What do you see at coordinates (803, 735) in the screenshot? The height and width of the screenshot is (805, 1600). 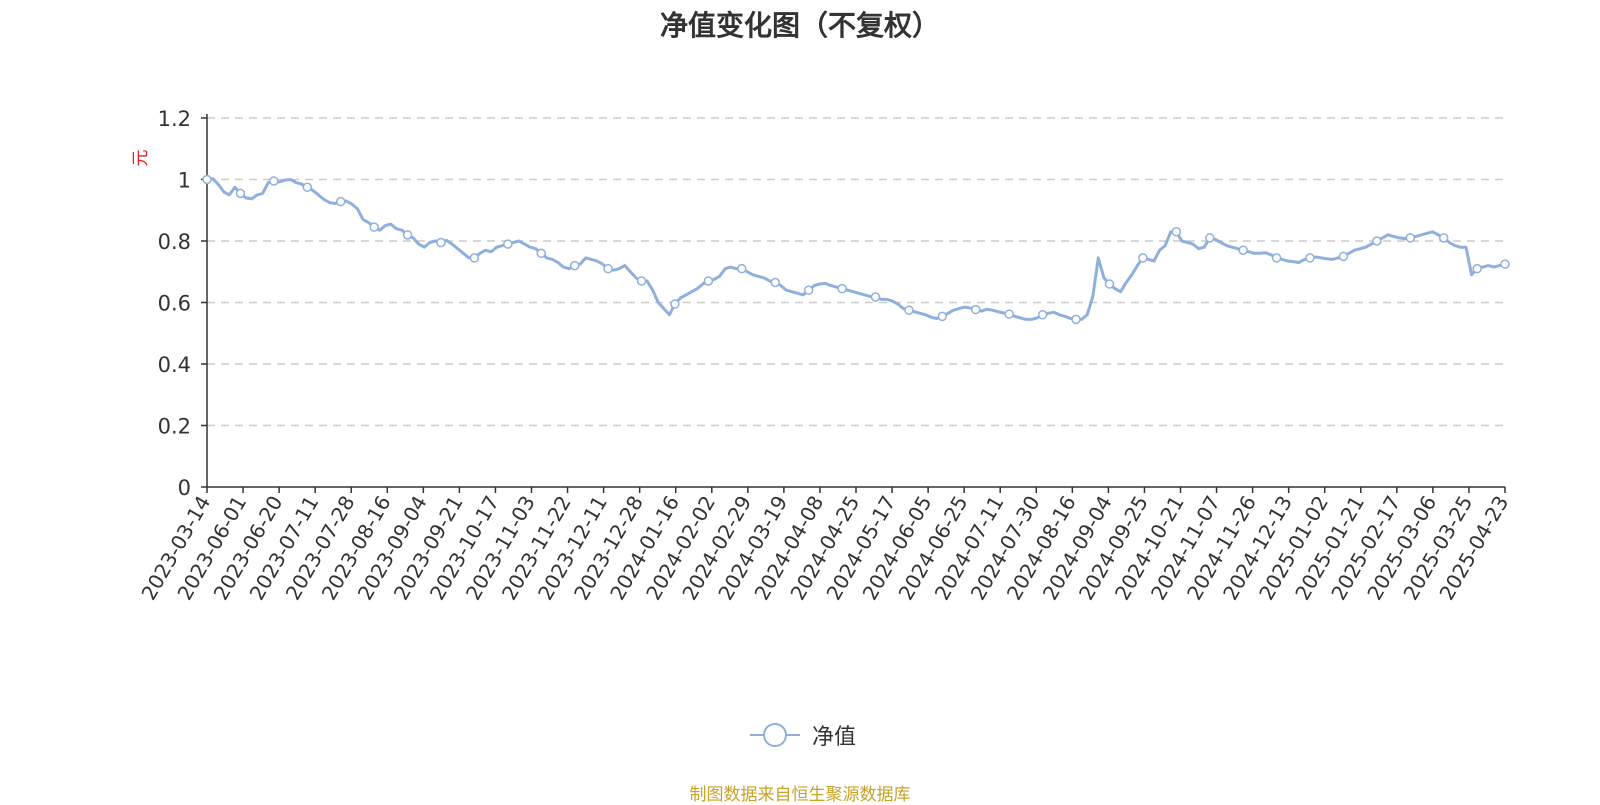 I see `legend: 净值` at bounding box center [803, 735].